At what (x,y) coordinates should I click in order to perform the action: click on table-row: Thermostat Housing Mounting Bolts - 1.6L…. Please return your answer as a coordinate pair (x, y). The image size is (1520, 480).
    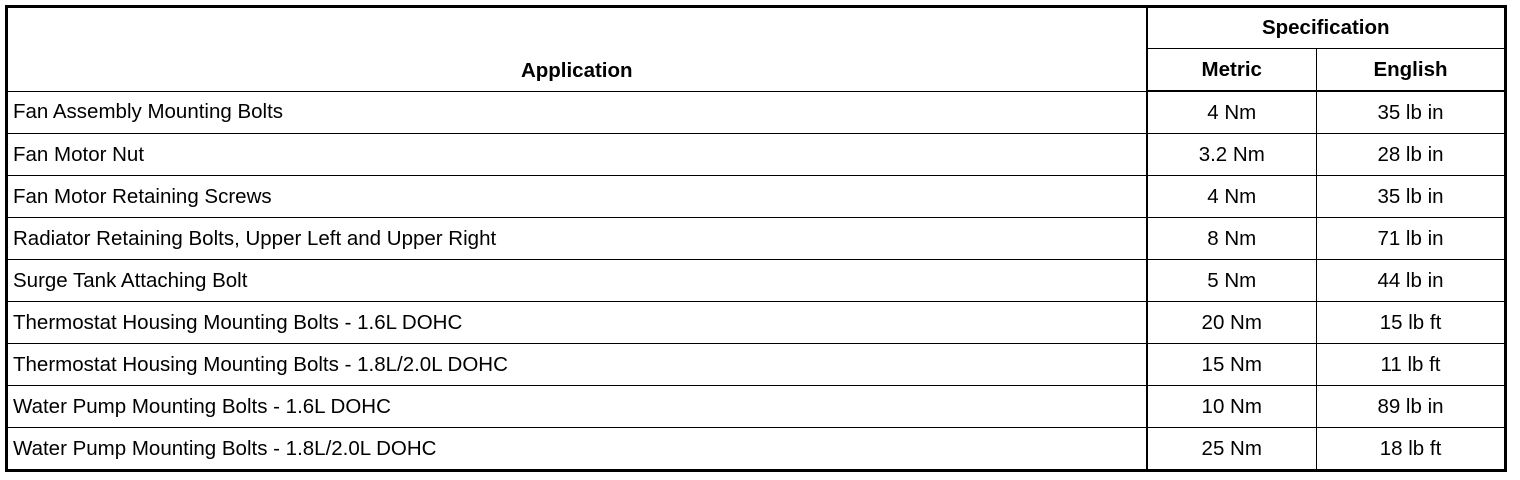
    Looking at the image, I should click on (756, 322).